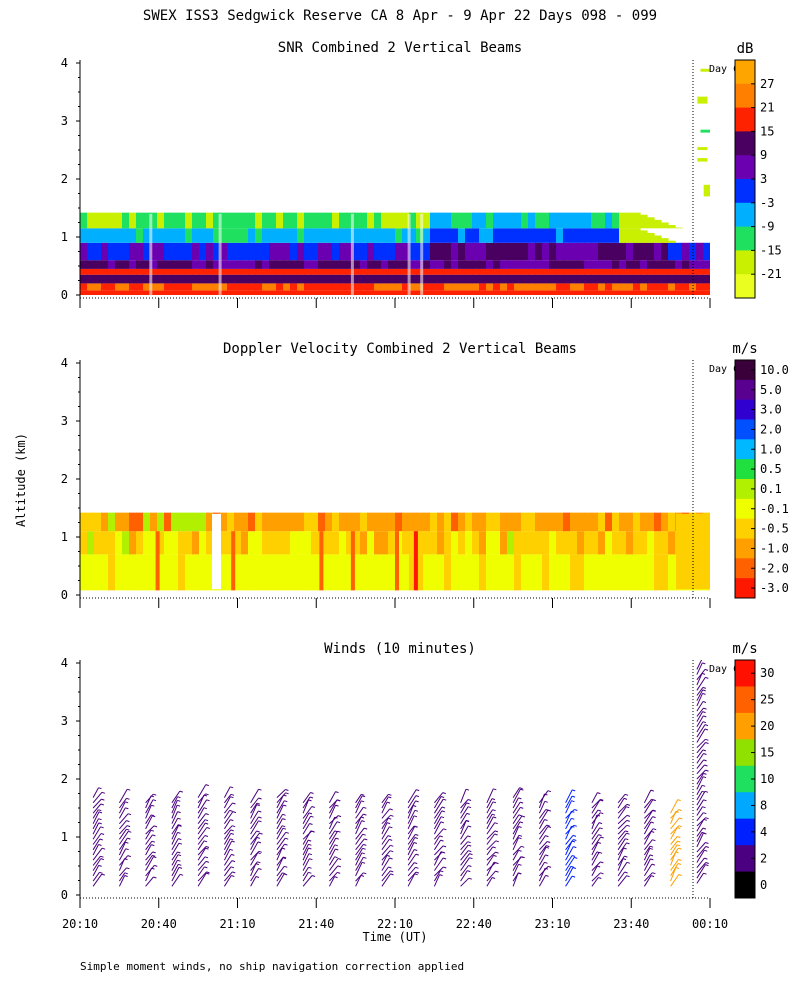  What do you see at coordinates (771, 489) in the screenshot?
I see `doppler-colorbar-label: 0.1` at bounding box center [771, 489].